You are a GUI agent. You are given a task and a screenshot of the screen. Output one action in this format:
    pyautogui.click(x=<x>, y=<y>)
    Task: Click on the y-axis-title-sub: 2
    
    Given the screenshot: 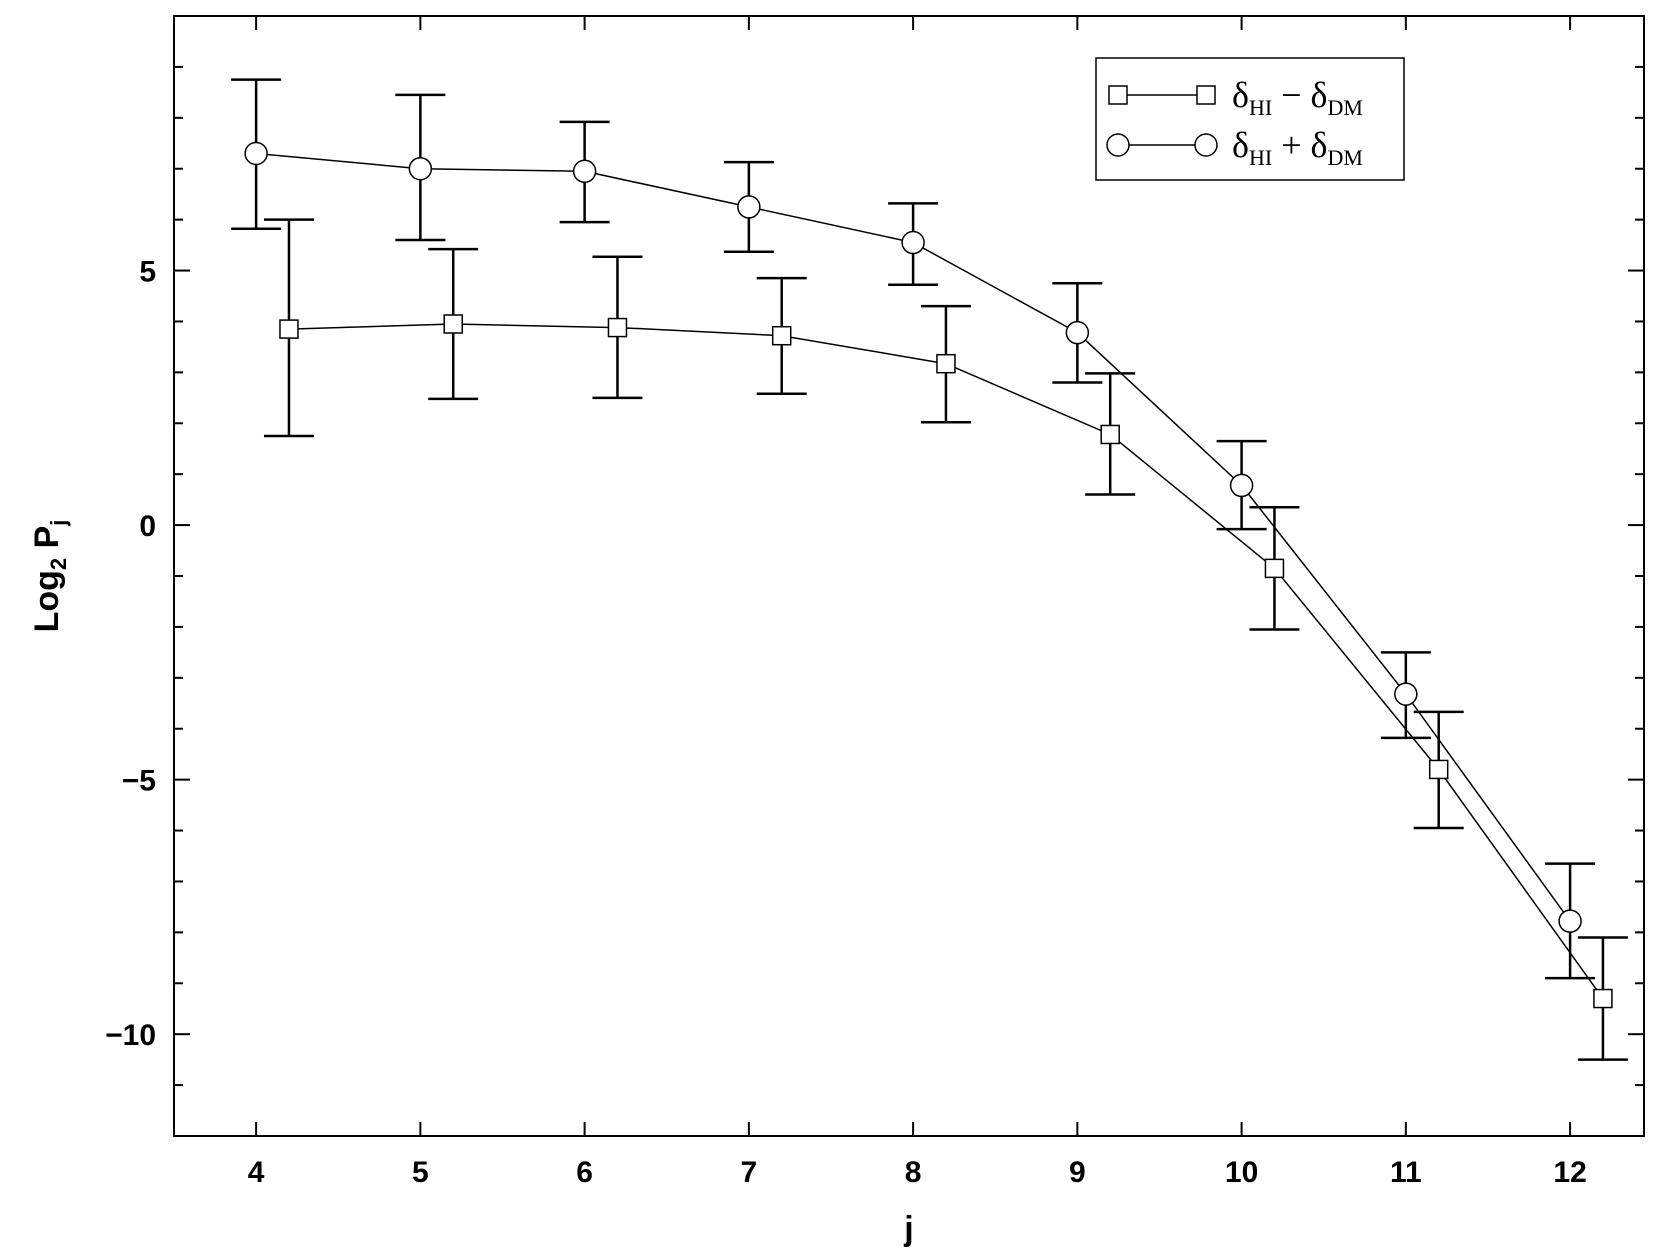 What is the action you would take?
    pyautogui.click(x=58, y=564)
    